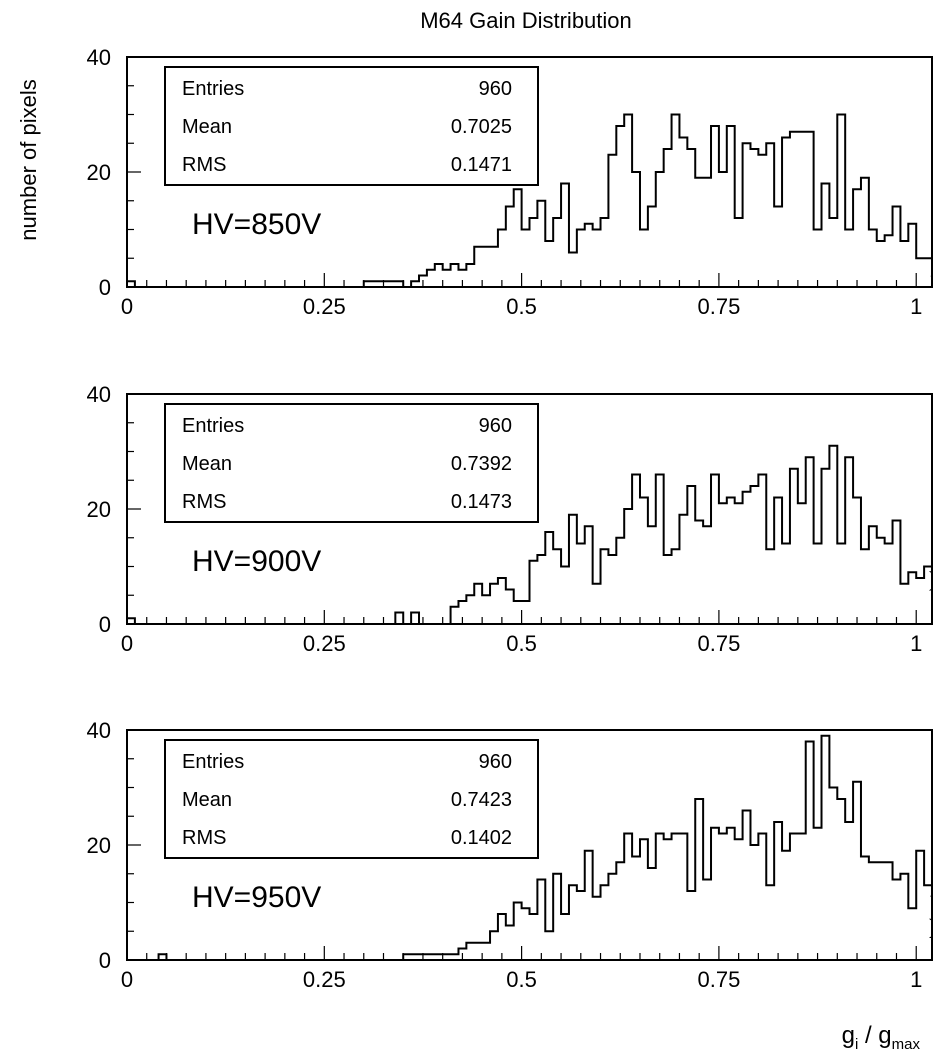 The width and height of the screenshot is (933, 1055). What do you see at coordinates (848, 1035) in the screenshot?
I see `x-label-base-1: g` at bounding box center [848, 1035].